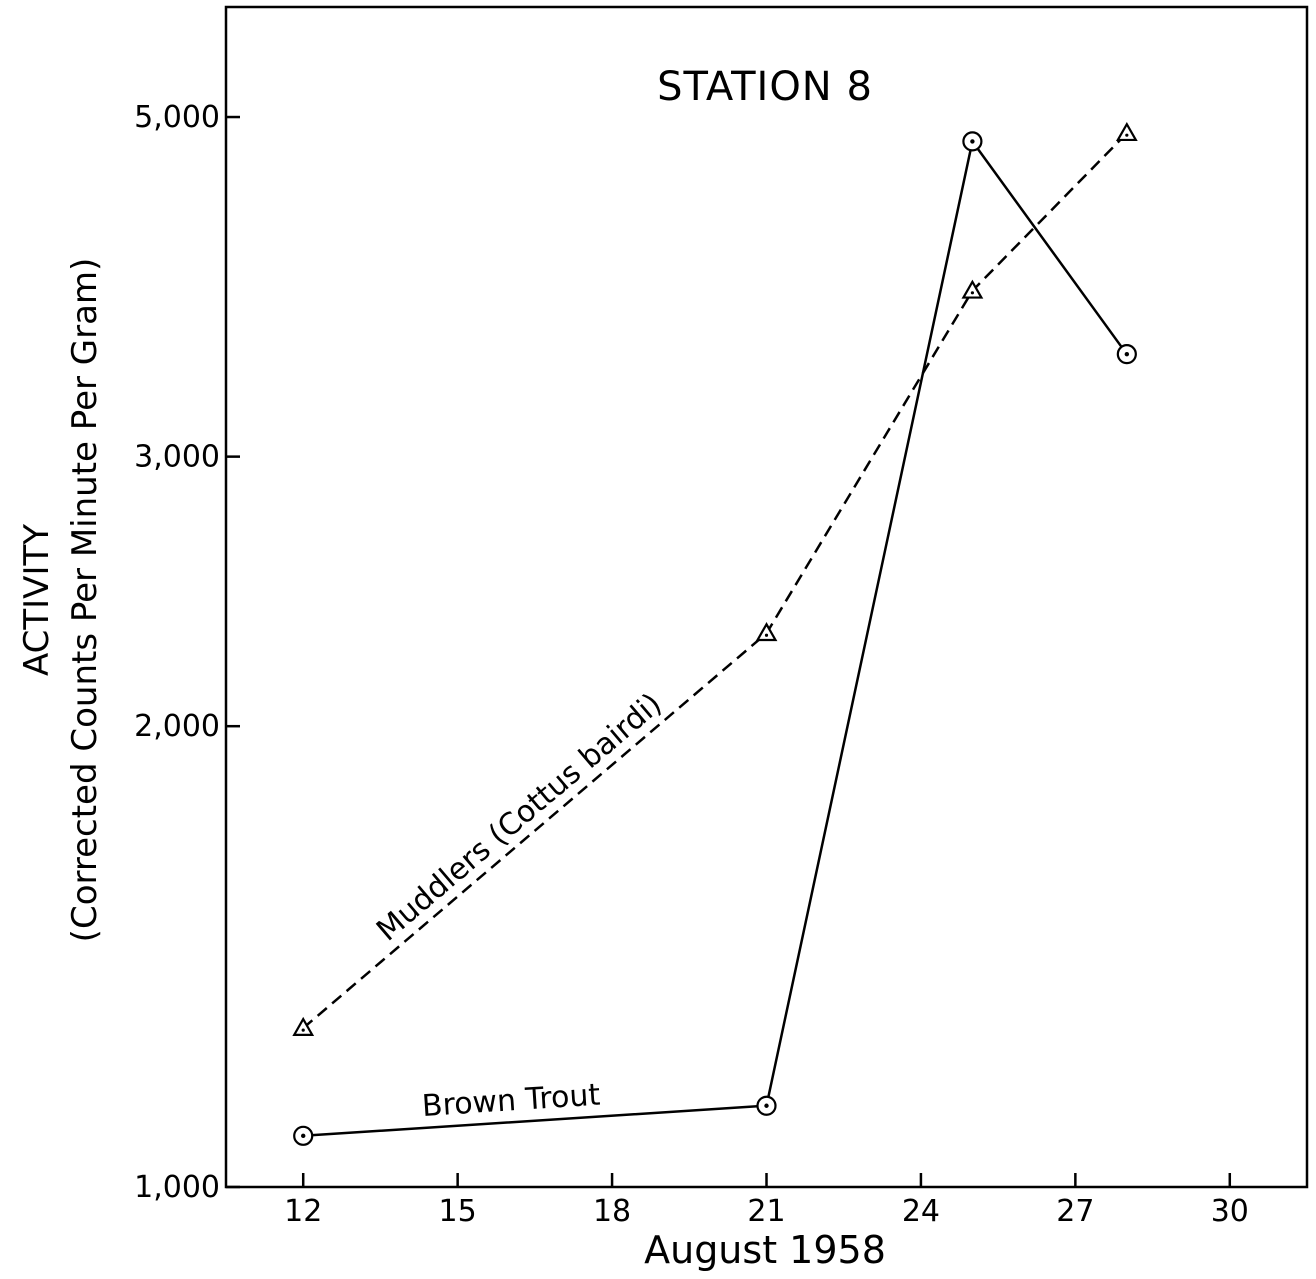 This screenshot has width=1316, height=1279. What do you see at coordinates (1075, 1211) in the screenshot?
I see `x-tick-label: 27` at bounding box center [1075, 1211].